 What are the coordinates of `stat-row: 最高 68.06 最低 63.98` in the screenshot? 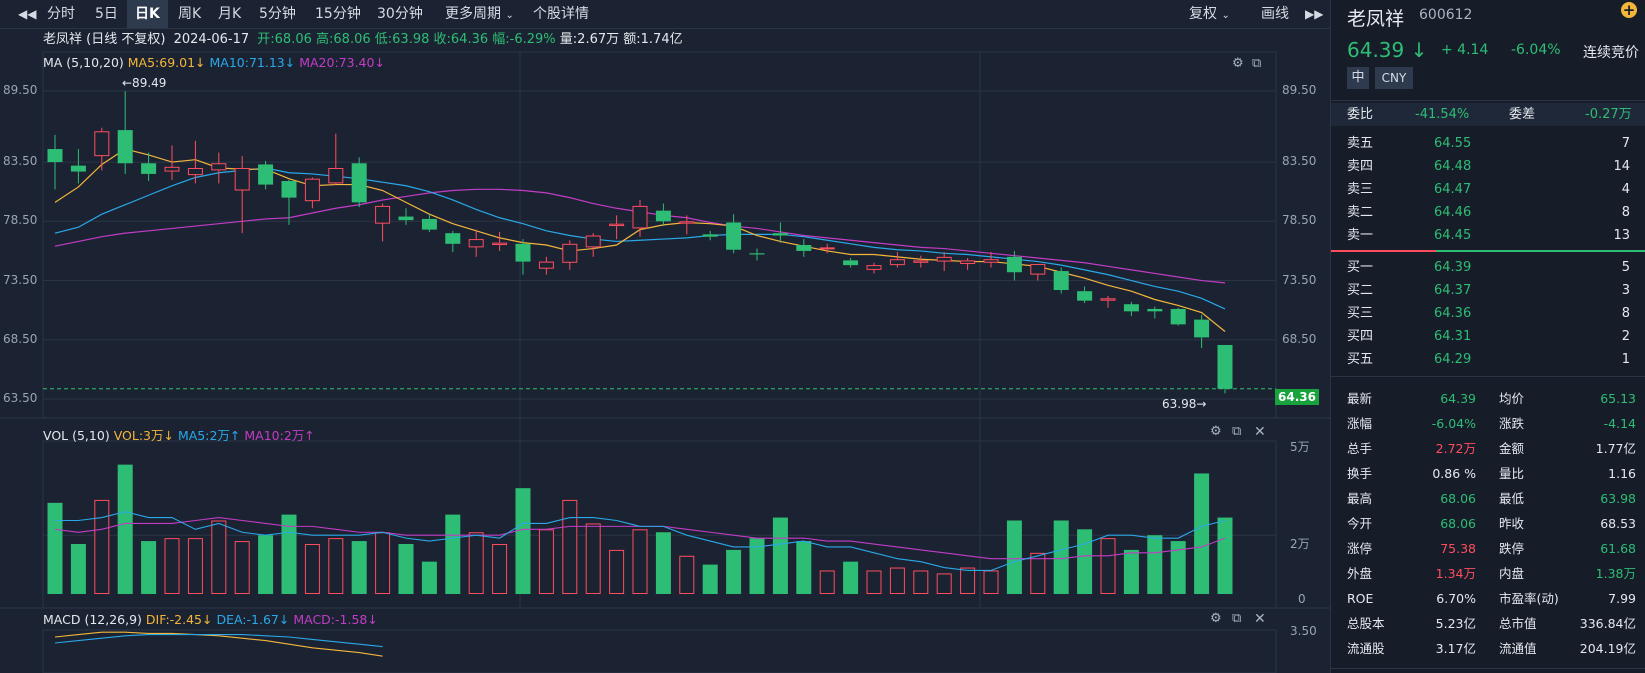 It's located at (1488, 498).